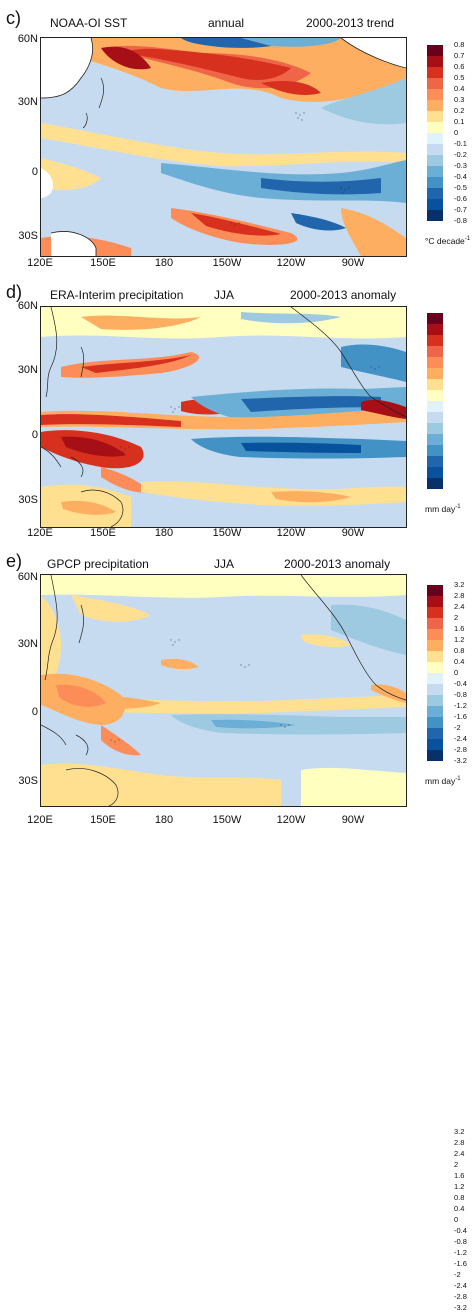  What do you see at coordinates (460, 143) in the screenshot?
I see `colorbar-tick-label: -0.1` at bounding box center [460, 143].